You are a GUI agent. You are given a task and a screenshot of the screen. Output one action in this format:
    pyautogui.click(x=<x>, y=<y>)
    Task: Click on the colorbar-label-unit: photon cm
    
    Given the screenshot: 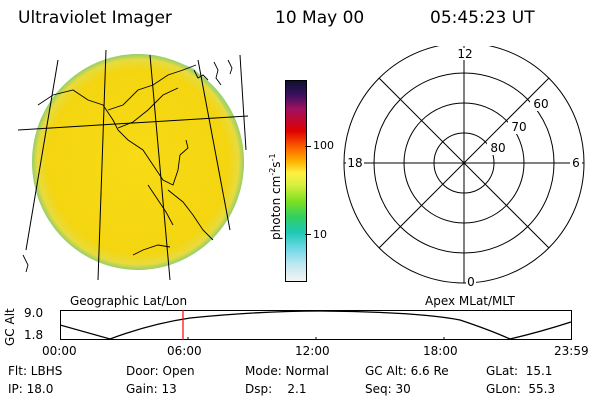 What is the action you would take?
    pyautogui.click(x=276, y=207)
    